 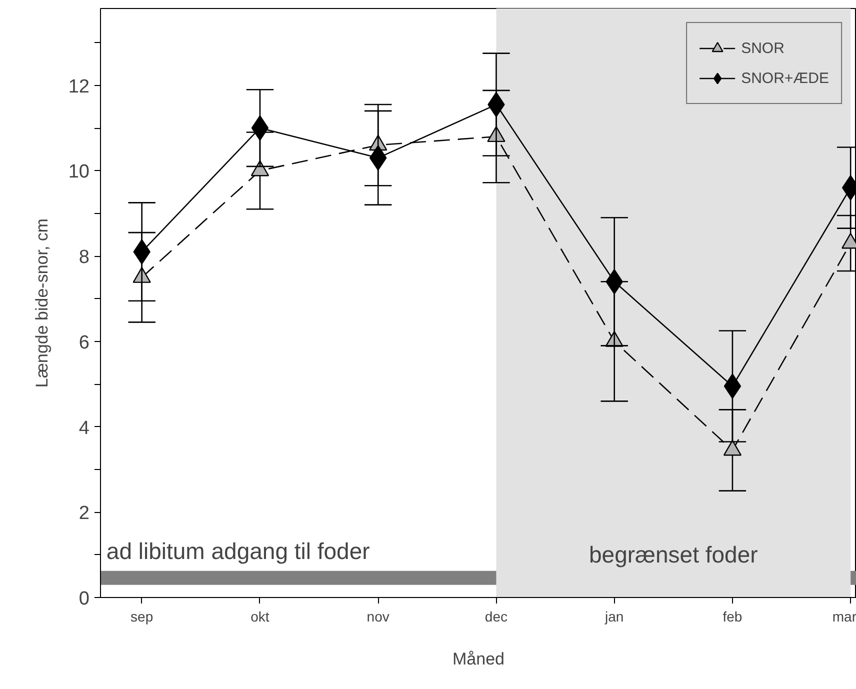 I want to click on legend-label: SNOR+ÆDE, so click(x=785, y=78).